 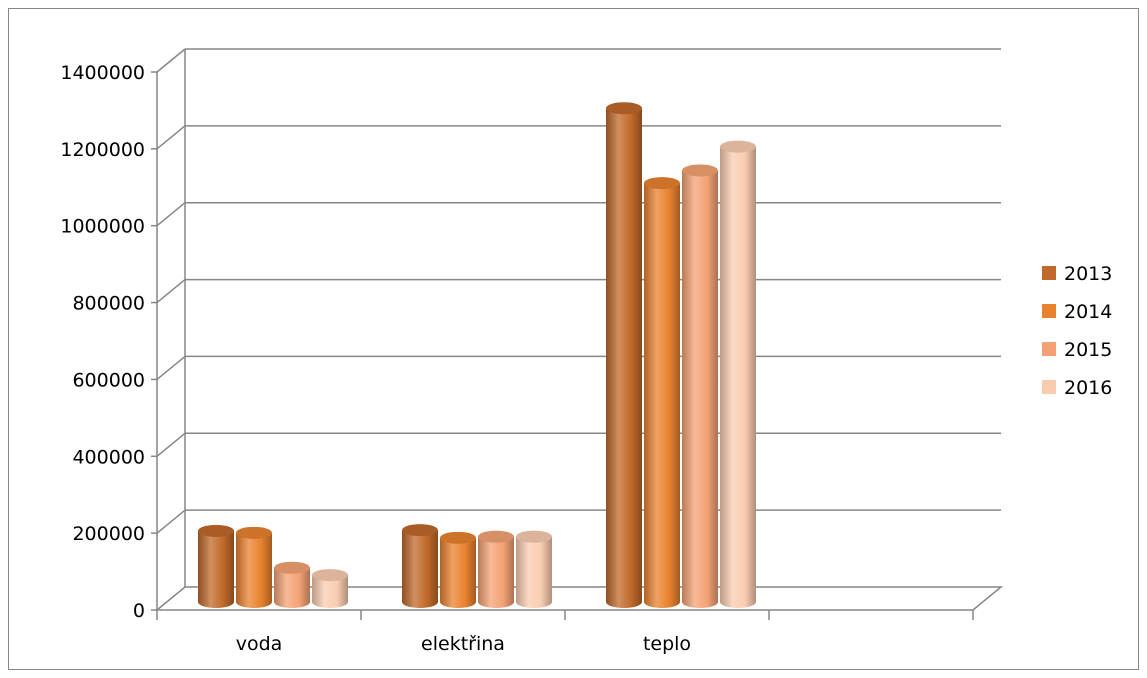 I want to click on legend-label: 2013, so click(x=1088, y=274).